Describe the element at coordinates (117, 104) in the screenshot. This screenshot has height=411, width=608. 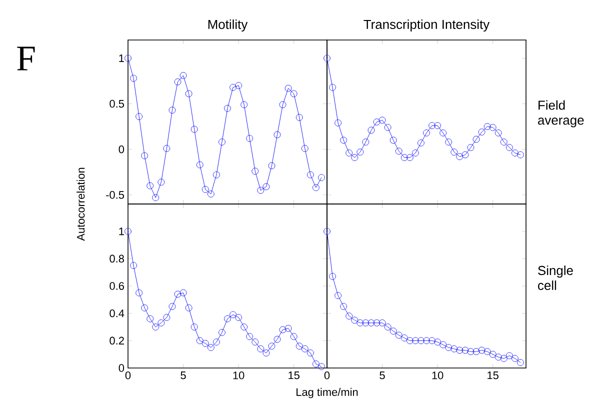
I see `y-tick-label: 0.5` at that location.